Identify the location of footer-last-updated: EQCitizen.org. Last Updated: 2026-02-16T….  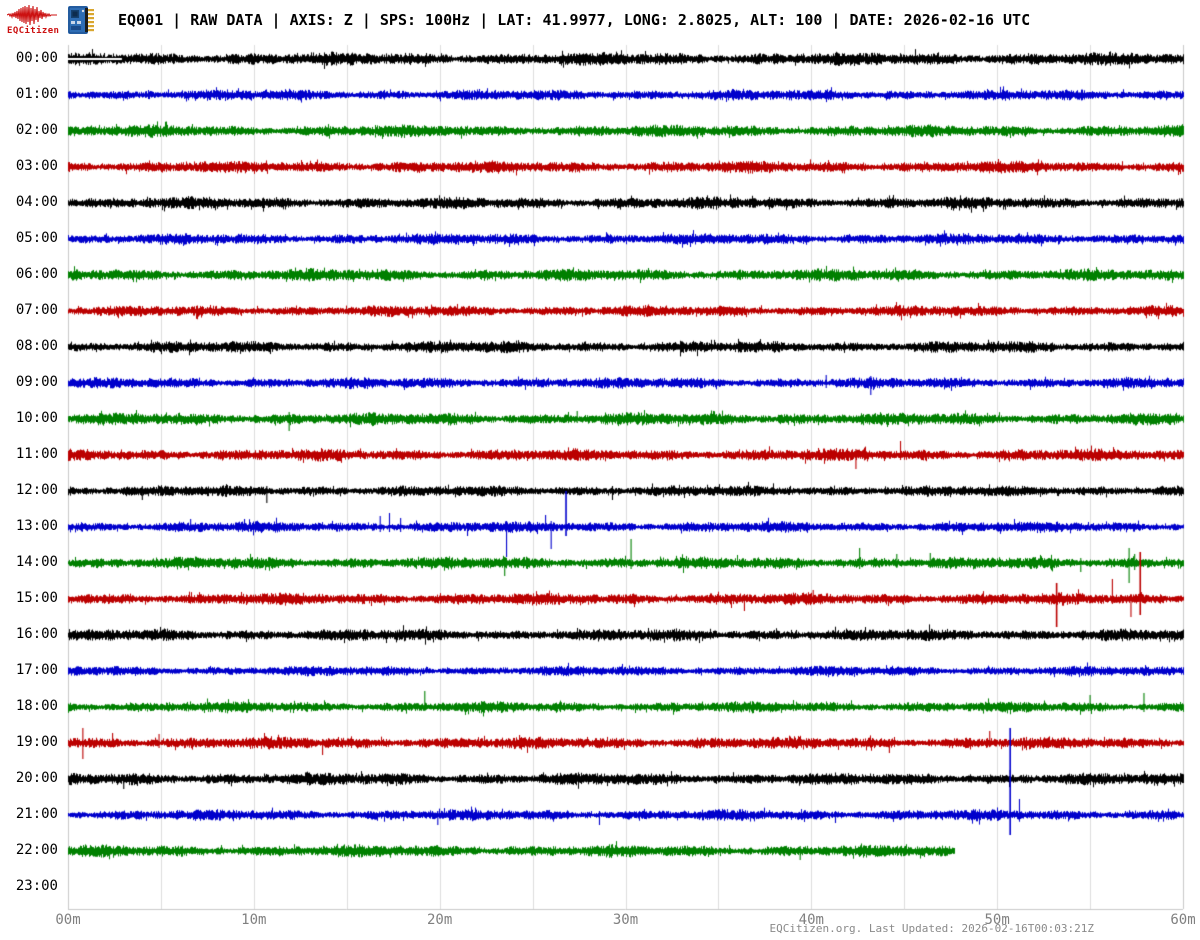
(931, 928).